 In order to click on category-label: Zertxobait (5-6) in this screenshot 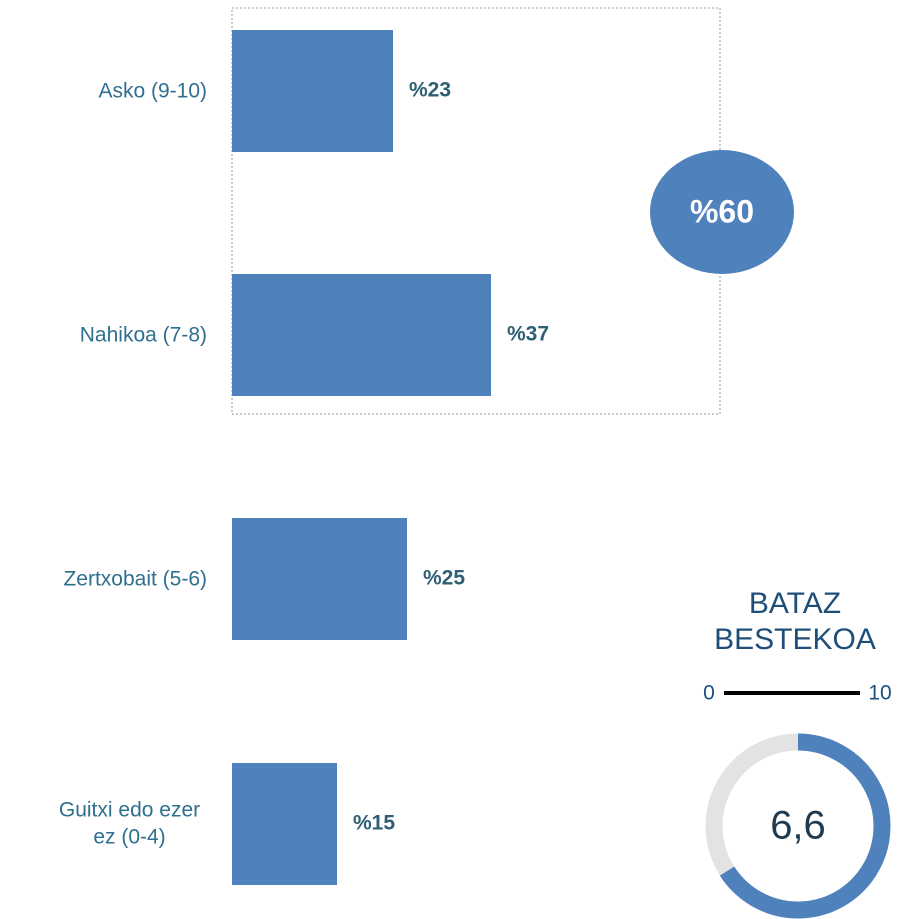, I will do `click(135, 579)`.